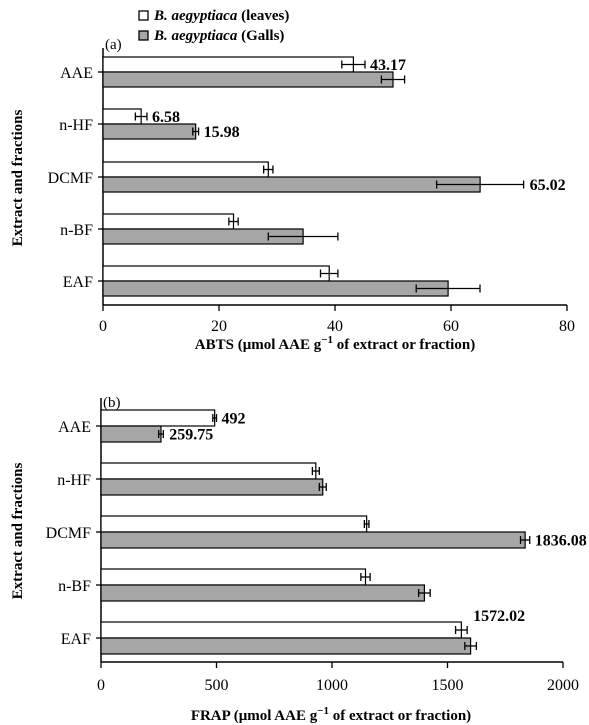 This screenshot has width=589, height=725. I want to click on x-tick-label: 500, so click(217, 685).